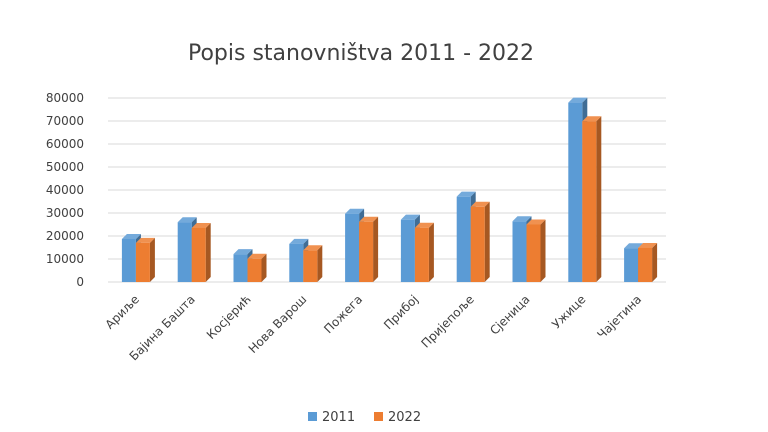 This screenshot has width=768, height=432. What do you see at coordinates (65, 259) in the screenshot?
I see `y-tick-label: 10000` at bounding box center [65, 259].